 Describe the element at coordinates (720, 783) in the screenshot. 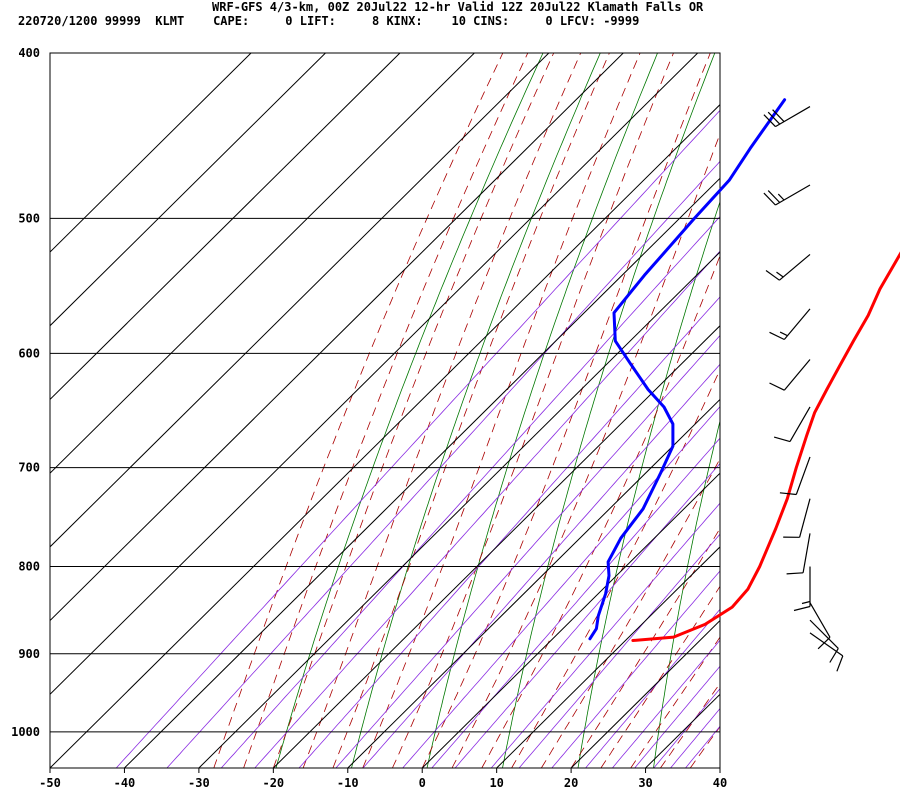

I see `temperature-tick-label: 40` at that location.